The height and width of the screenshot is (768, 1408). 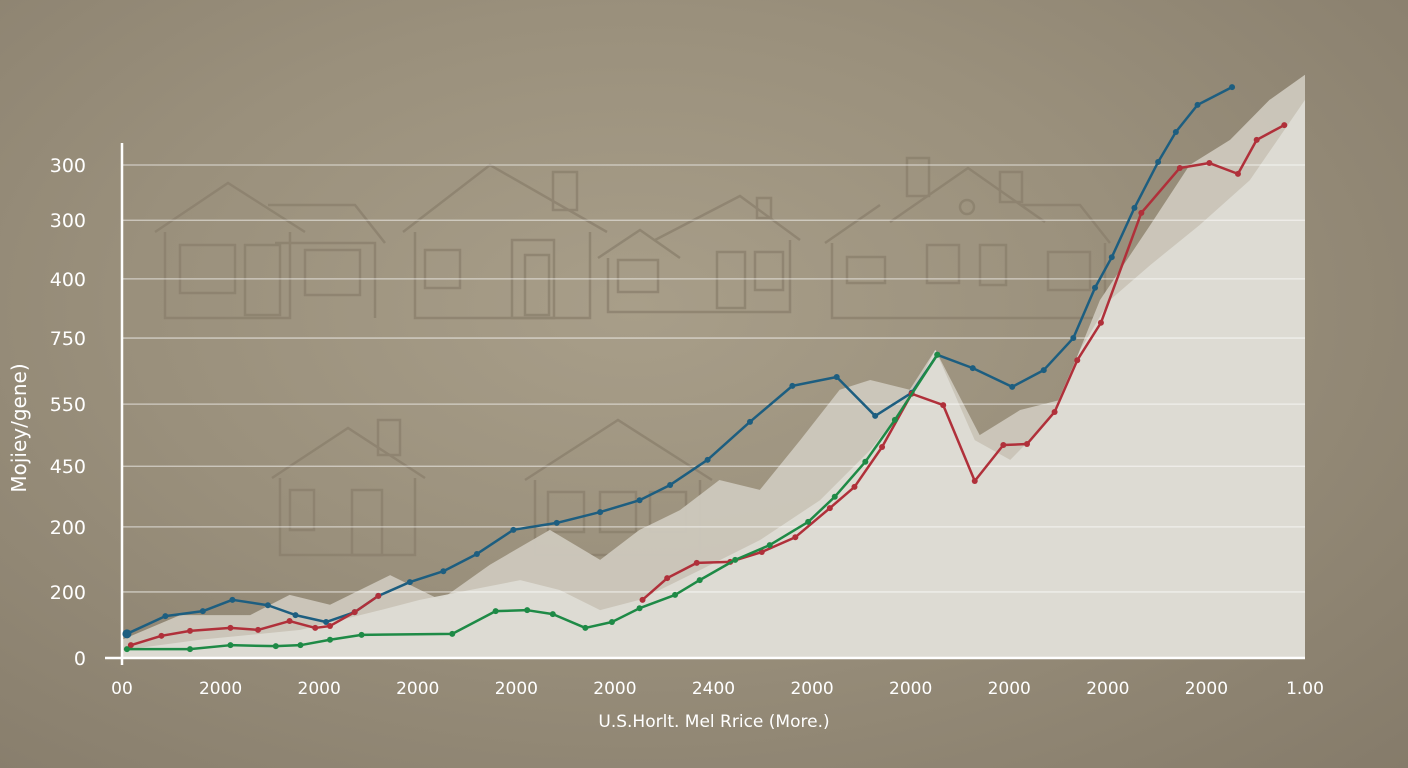 I want to click on x-tick-label: 1.00, so click(x=1305, y=689).